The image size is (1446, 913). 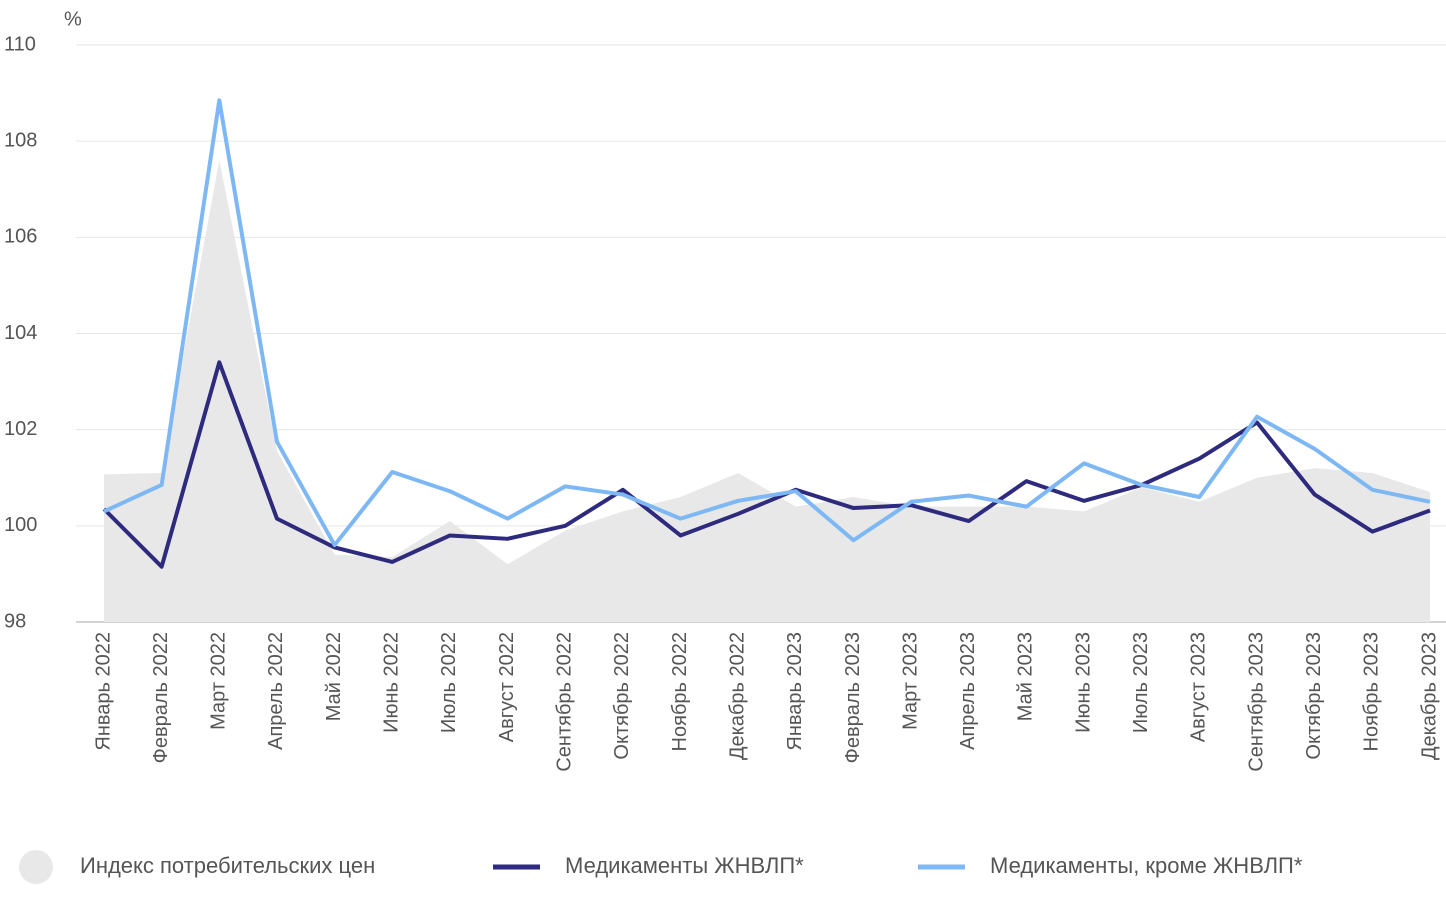 I want to click on legend-swatch, so click(x=36, y=867).